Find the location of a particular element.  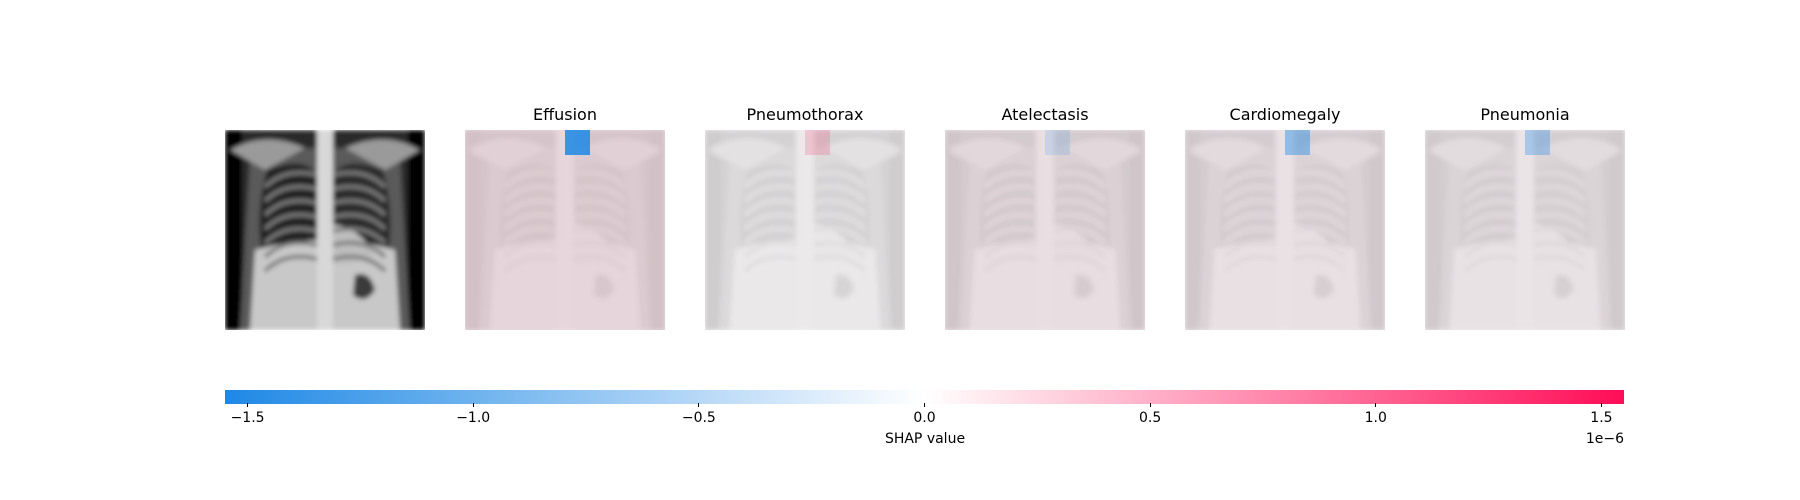

colorbar-tick-label: −0.5 is located at coordinates (698, 418).